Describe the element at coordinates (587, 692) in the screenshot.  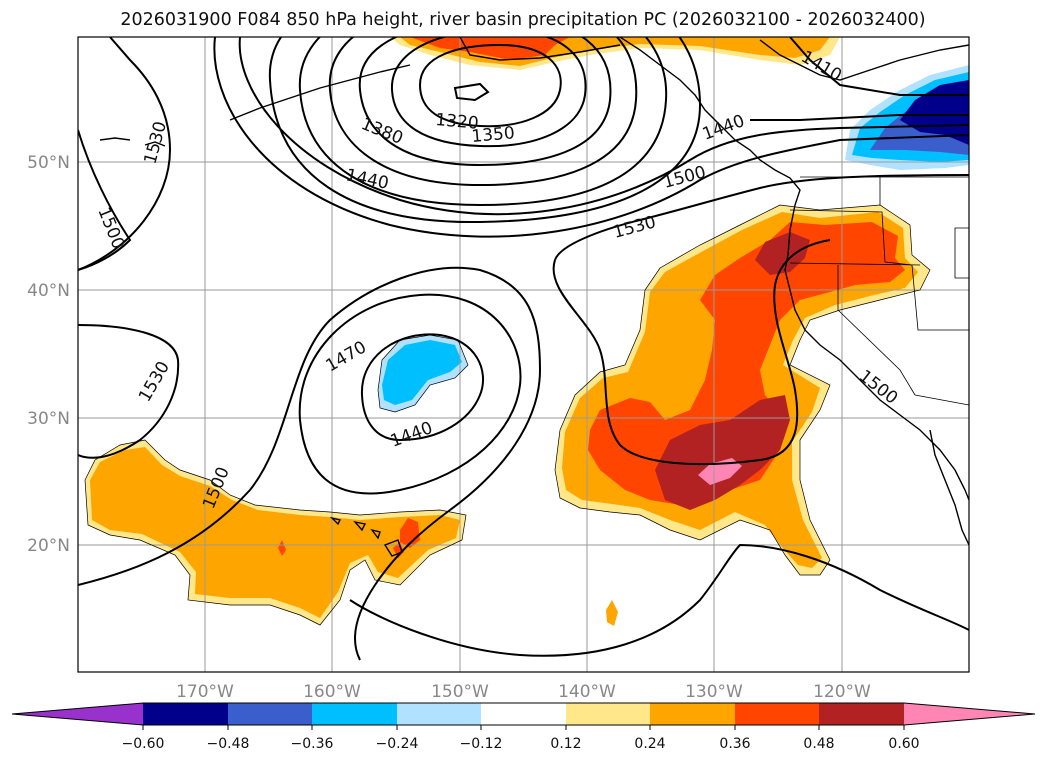
I see `lon-label: 140°W` at that location.